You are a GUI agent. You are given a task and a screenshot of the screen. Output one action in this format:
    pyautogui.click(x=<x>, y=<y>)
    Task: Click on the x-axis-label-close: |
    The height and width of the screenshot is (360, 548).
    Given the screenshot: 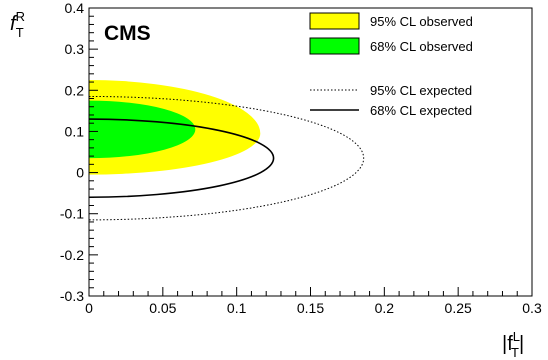 What is the action you would take?
    pyautogui.click(x=521, y=344)
    